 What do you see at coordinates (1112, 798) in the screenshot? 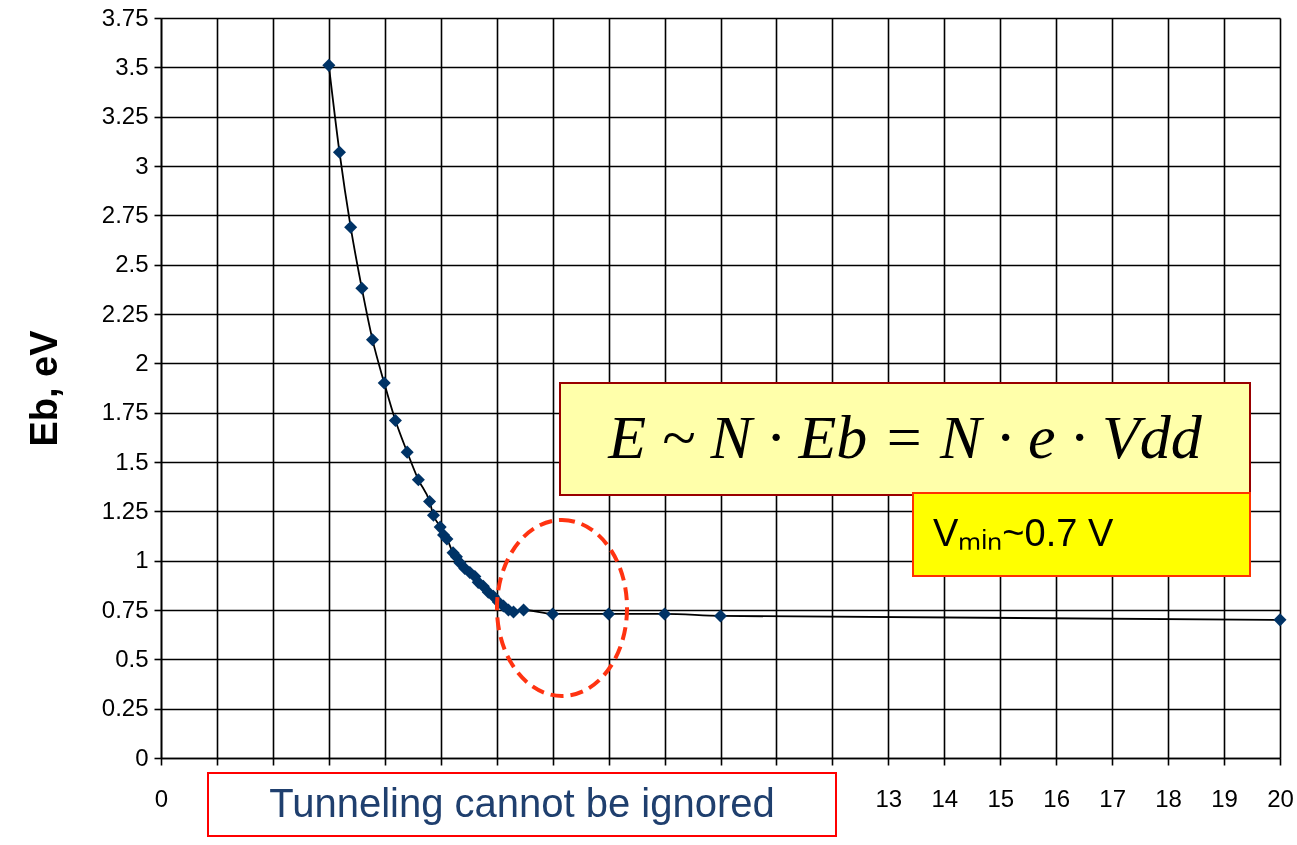
I see `x-tick-label: 17` at bounding box center [1112, 798].